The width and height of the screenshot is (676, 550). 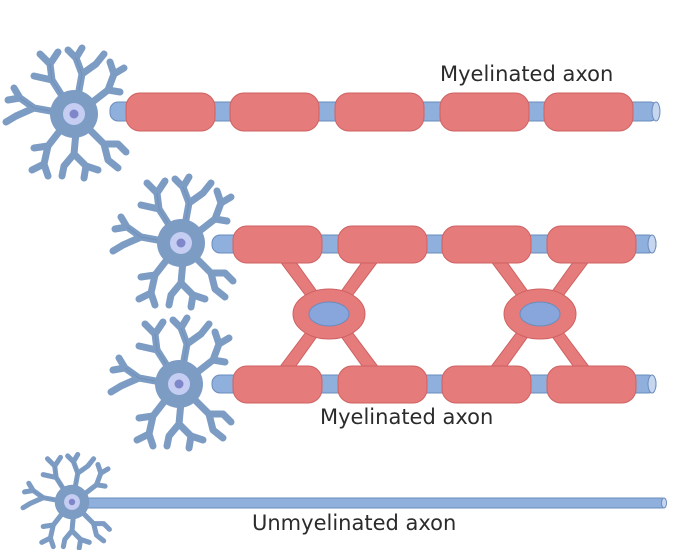 What do you see at coordinates (373, 503) in the screenshot?
I see `bottom-axon` at bounding box center [373, 503].